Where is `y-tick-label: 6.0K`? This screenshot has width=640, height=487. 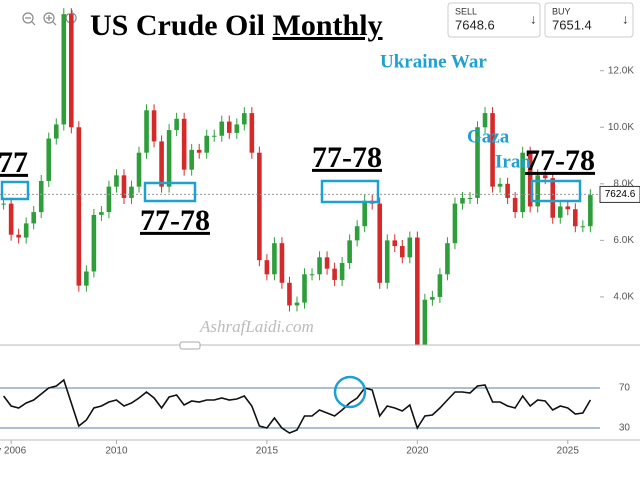 y-tick-label: 6.0K is located at coordinates (623, 240).